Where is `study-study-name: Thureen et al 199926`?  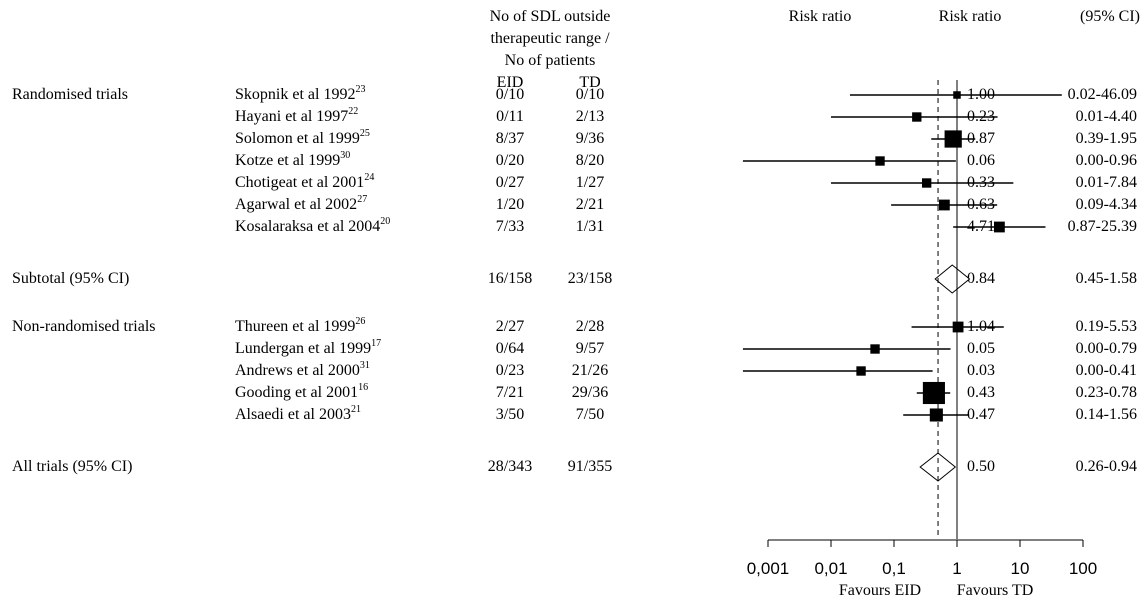
study-study-name: Thureen et al 199926 is located at coordinates (300, 325).